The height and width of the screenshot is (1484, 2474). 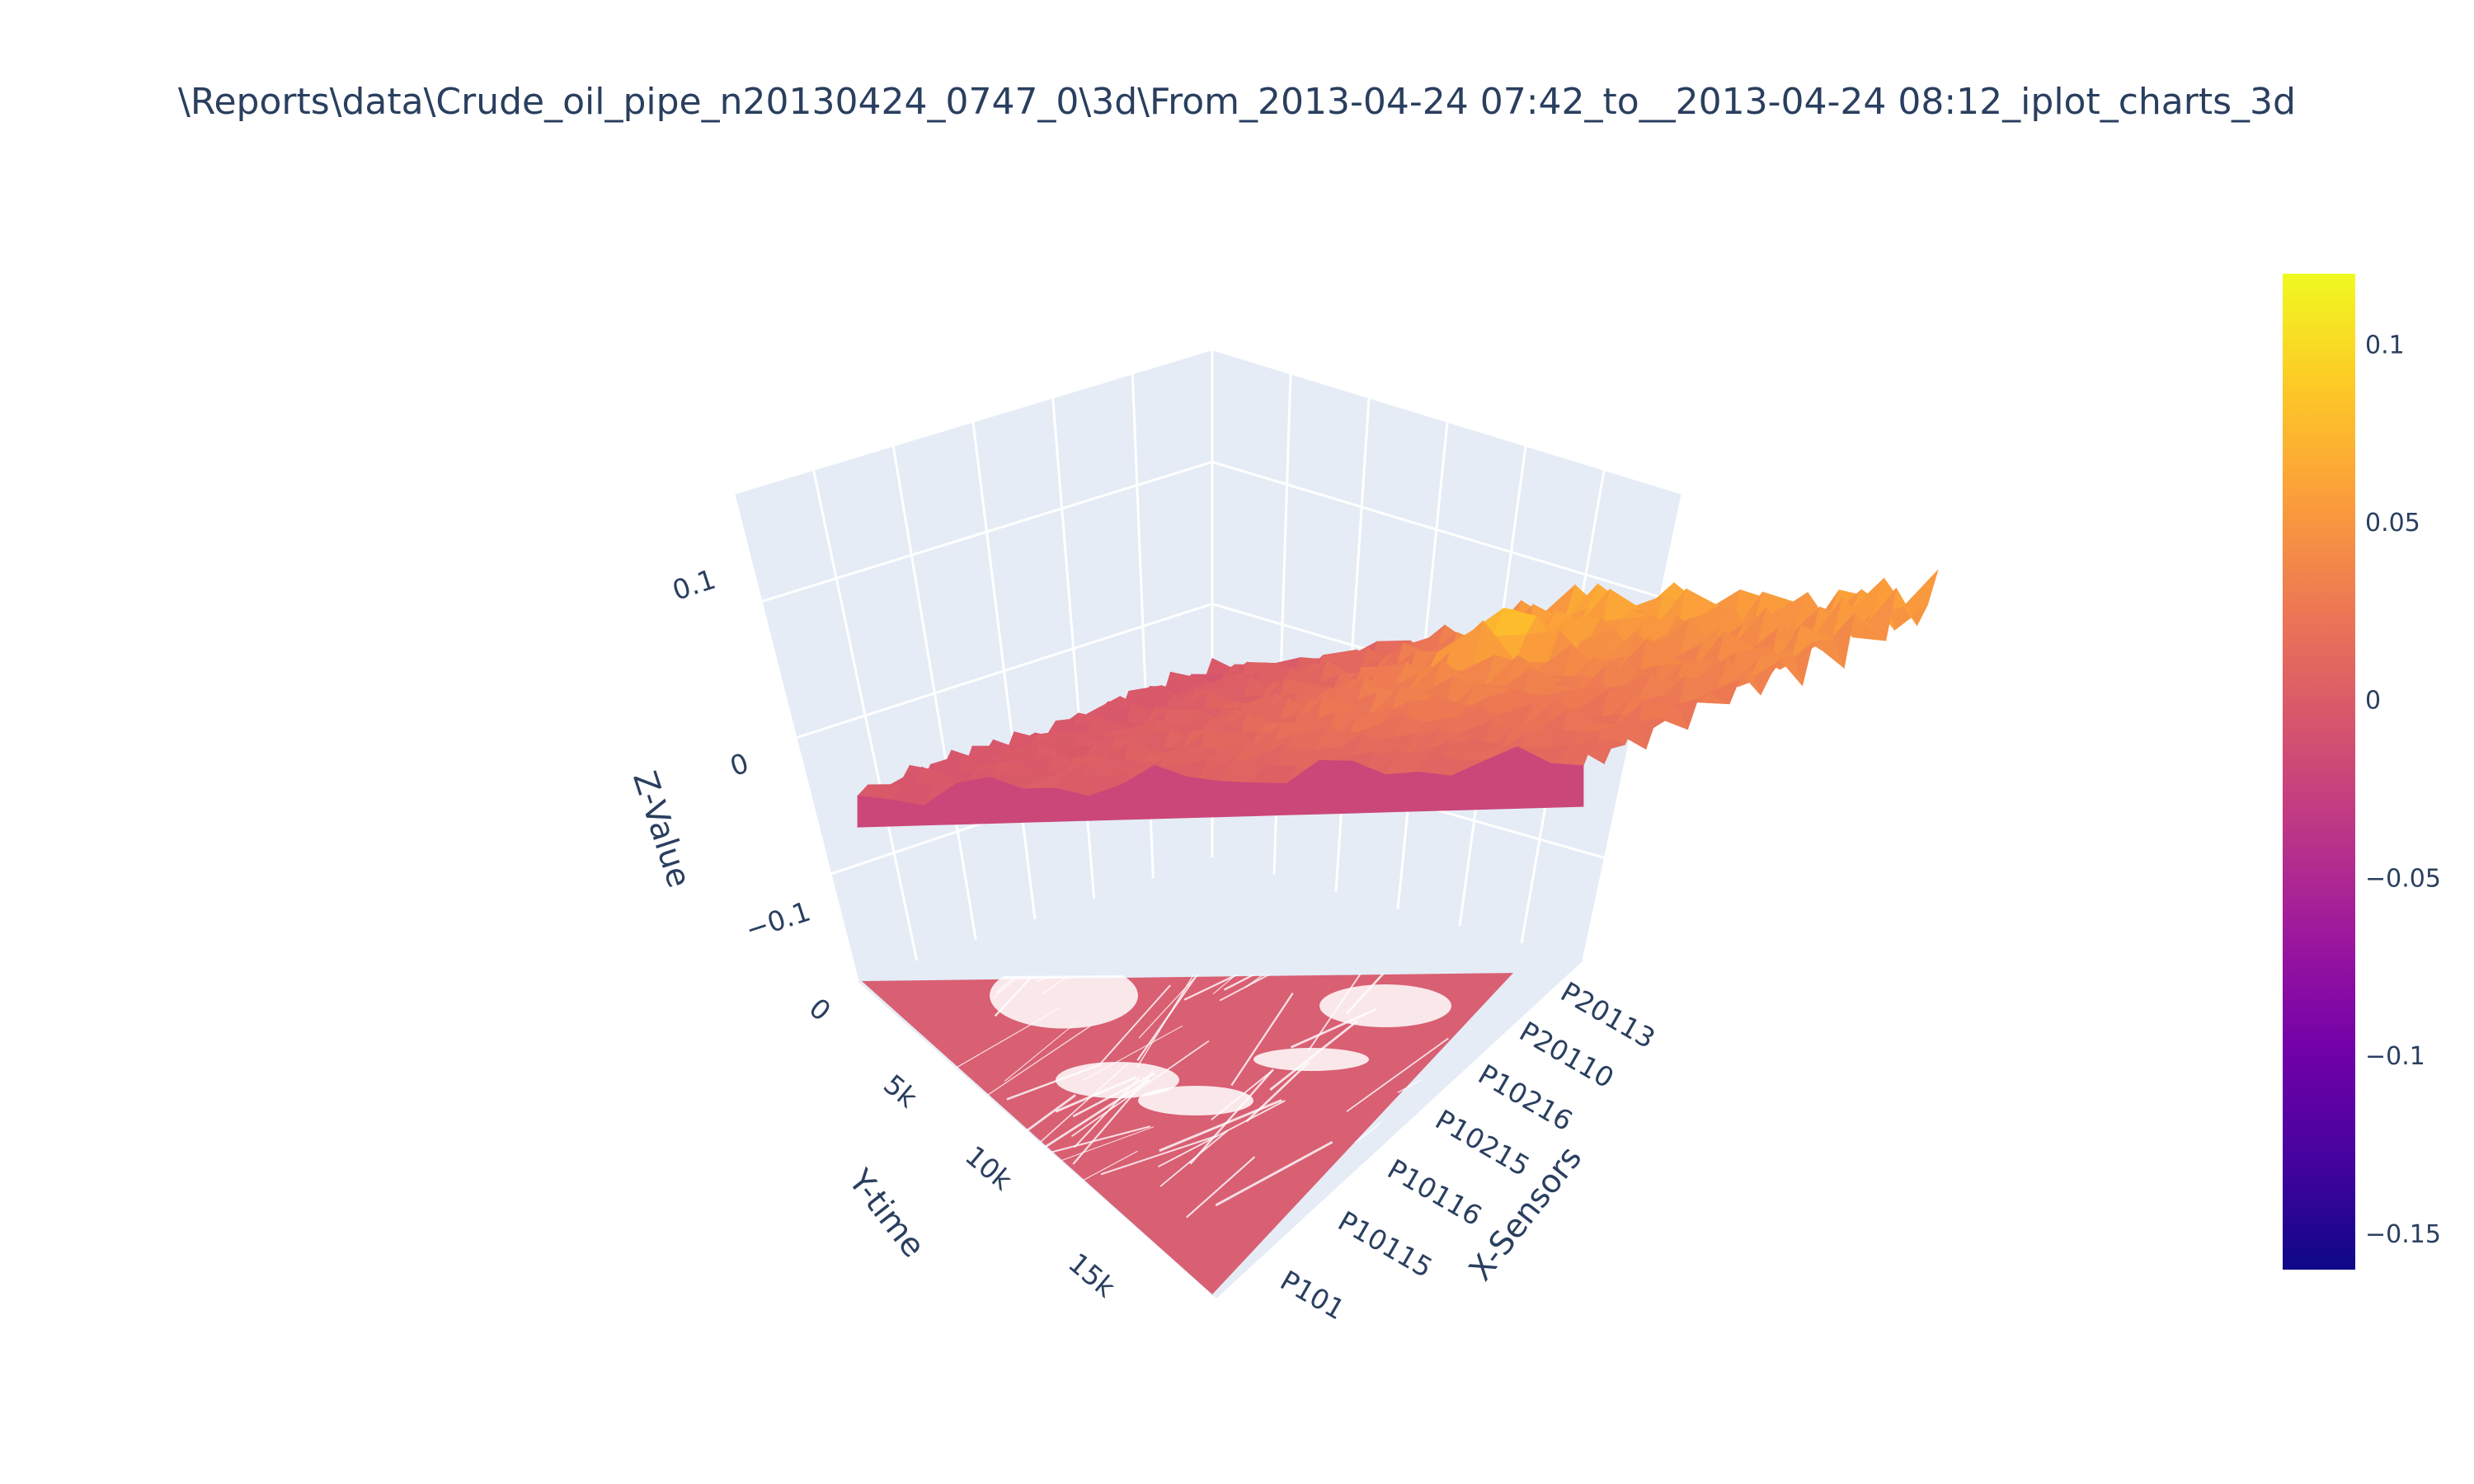 I want to click on colorbar: 0.1 0.05 0 −0.05 −0.1 −0.15, so click(x=2362, y=772).